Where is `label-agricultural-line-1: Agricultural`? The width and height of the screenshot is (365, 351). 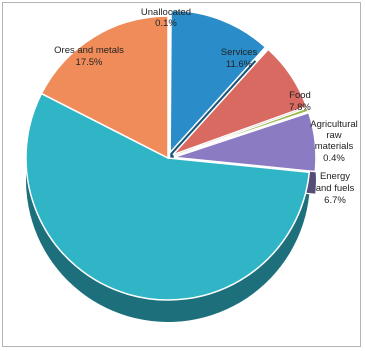
label-agricultural-line-1: Agricultural is located at coordinates (334, 124).